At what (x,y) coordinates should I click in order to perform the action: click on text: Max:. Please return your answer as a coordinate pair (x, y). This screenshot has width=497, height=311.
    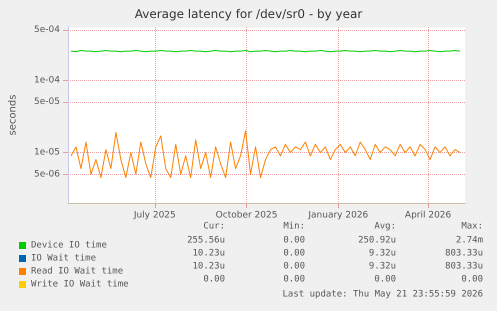
    Looking at the image, I should click on (472, 227).